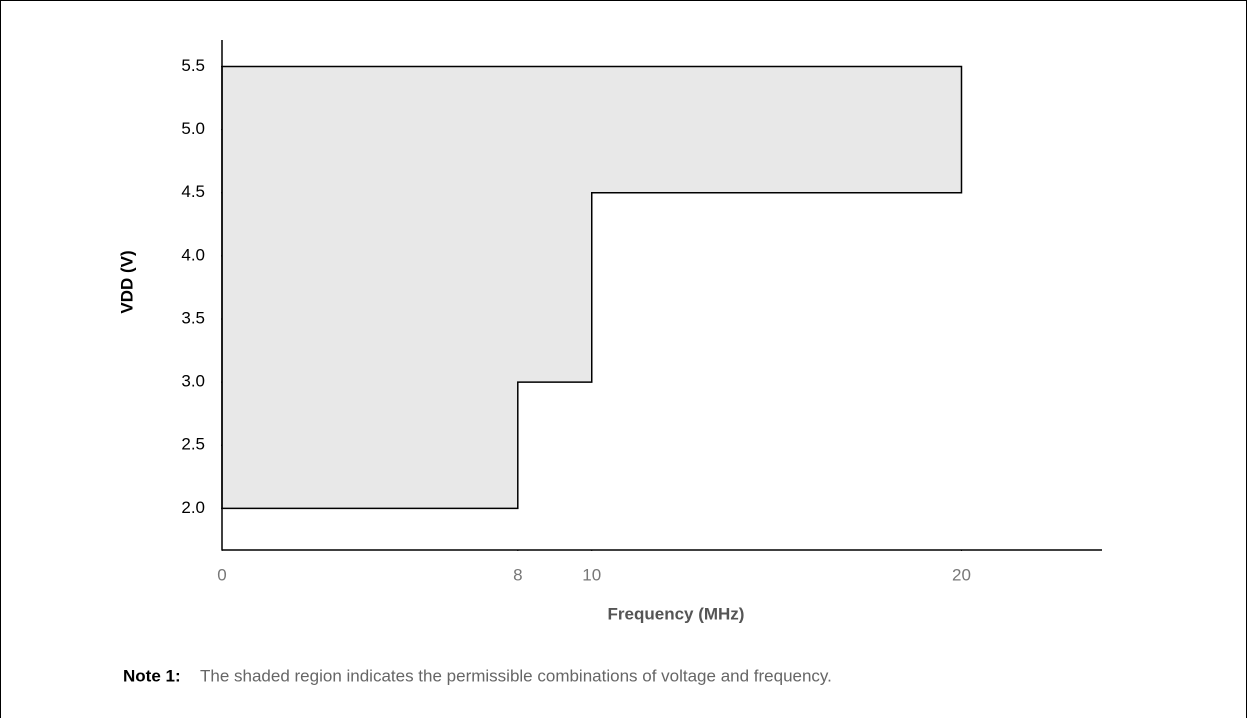  What do you see at coordinates (126, 281) in the screenshot?
I see `y-axis-label: VDD (V)` at bounding box center [126, 281].